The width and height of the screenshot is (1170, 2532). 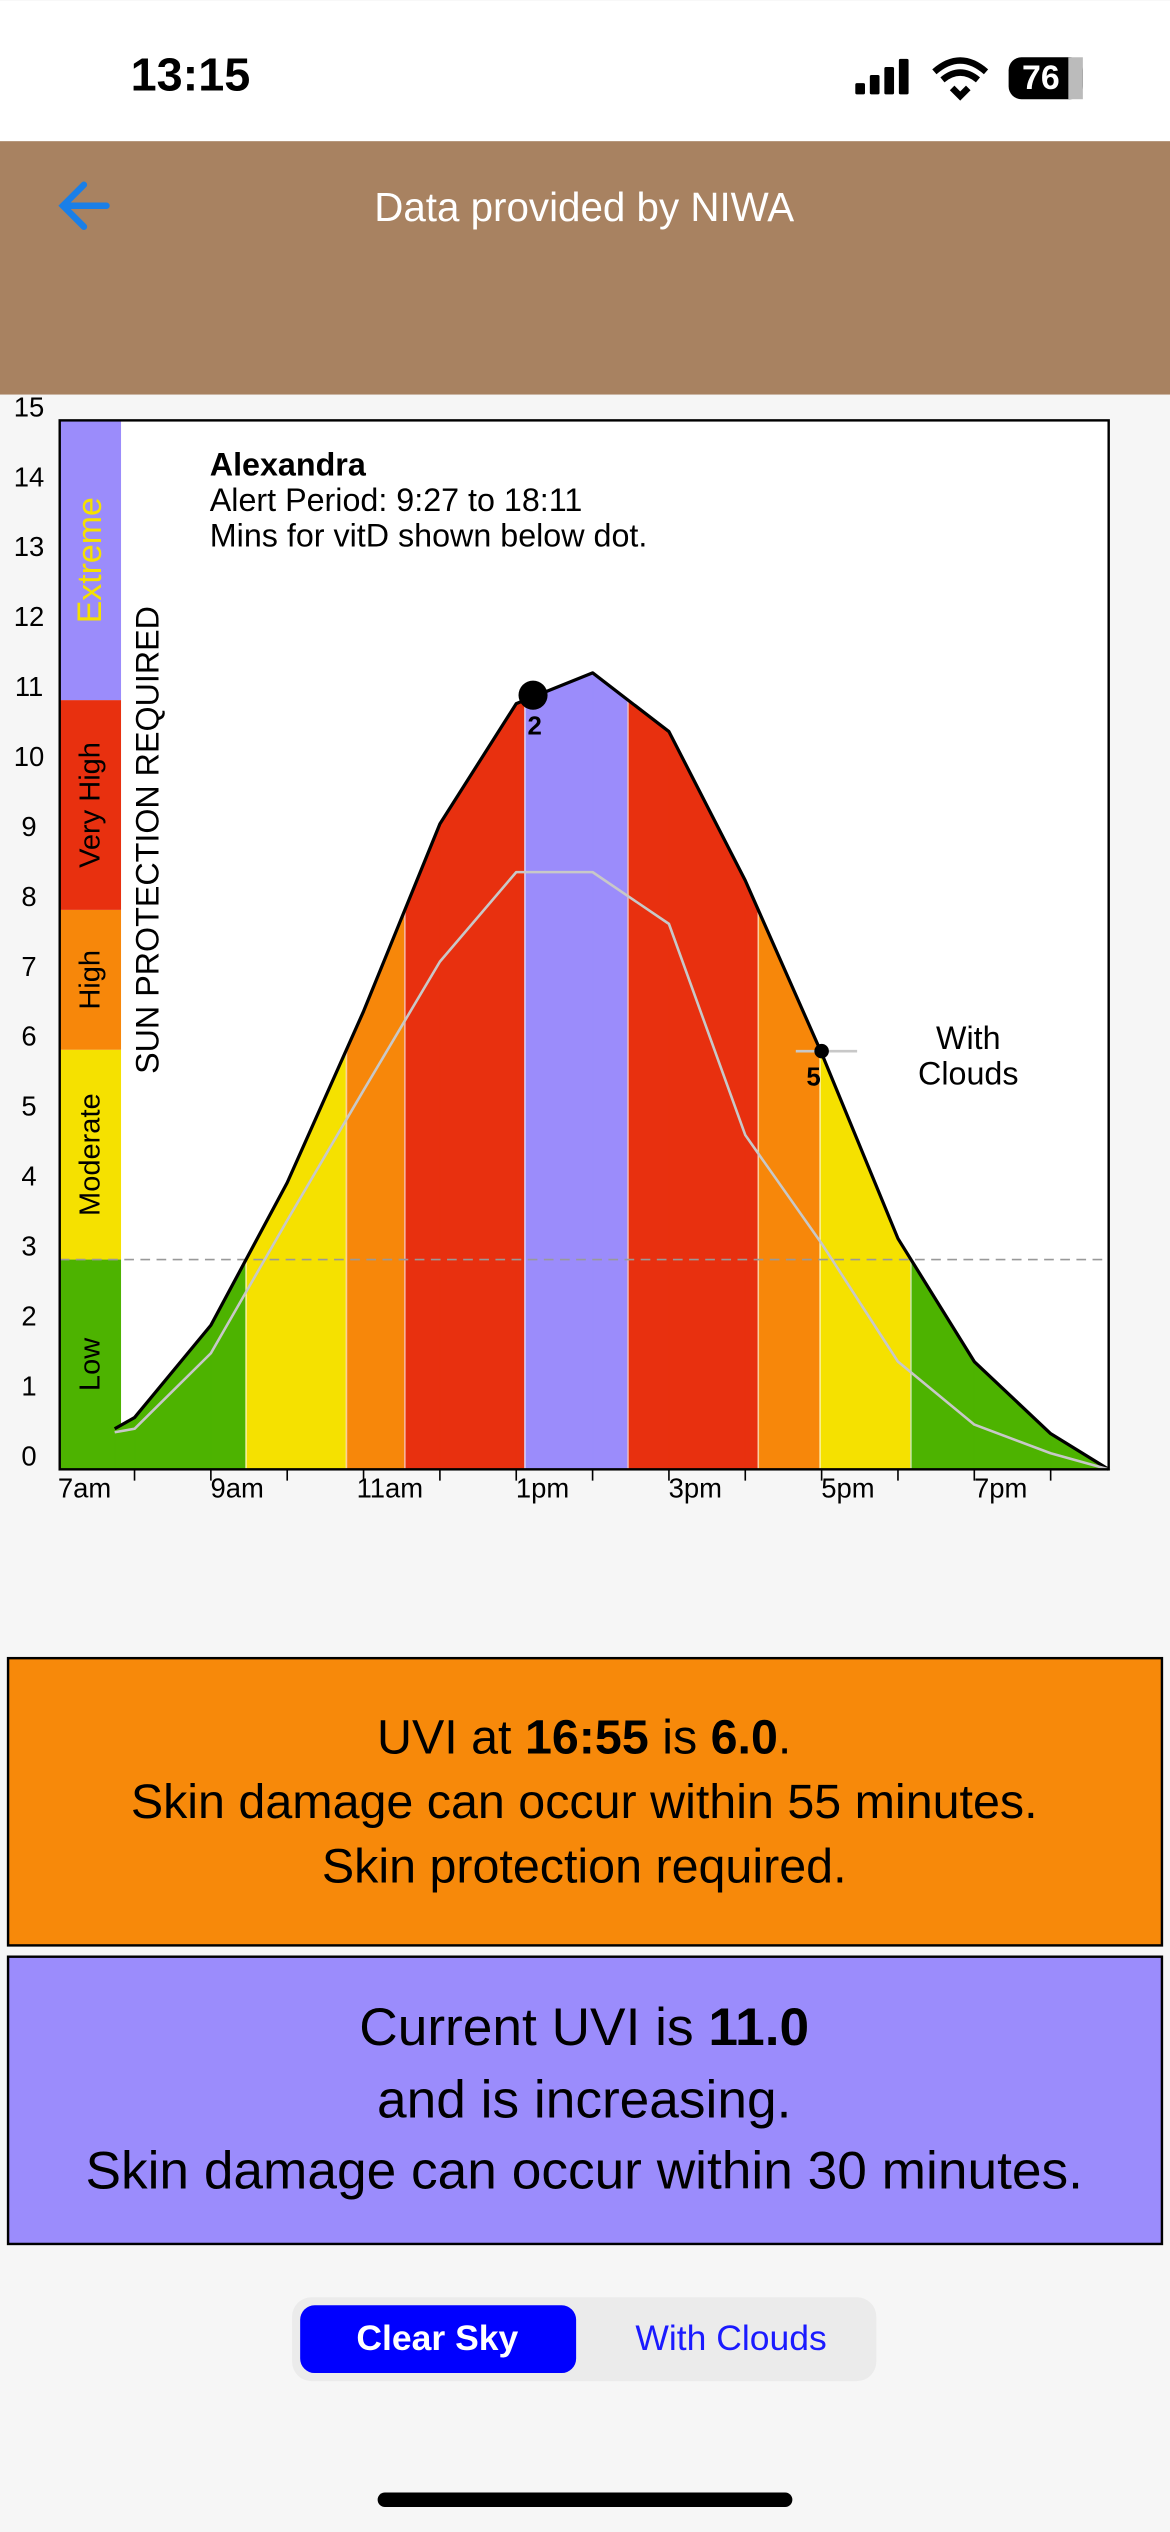 What do you see at coordinates (429, 536) in the screenshot?
I see `annotation-line: Mins for vitD shown below dot.` at bounding box center [429, 536].